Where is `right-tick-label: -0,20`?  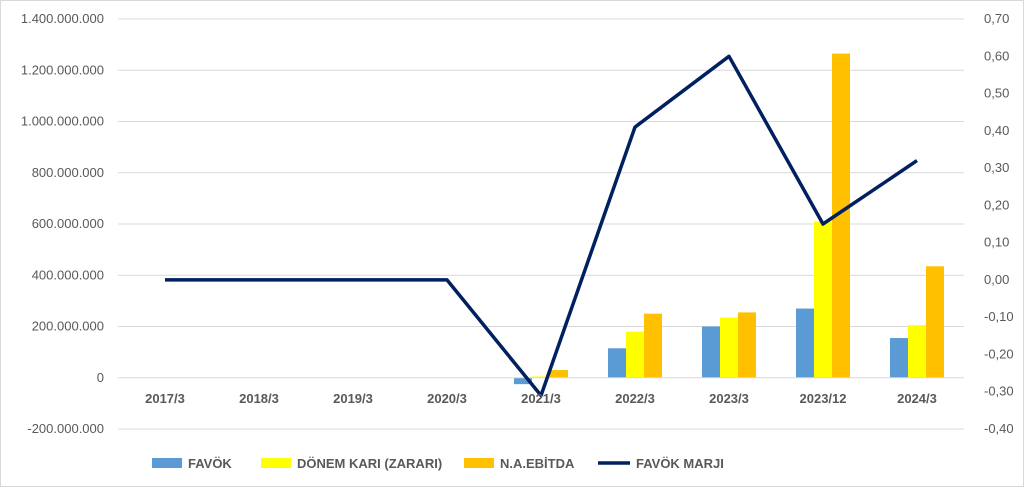 right-tick-label: -0,20 is located at coordinates (999, 353).